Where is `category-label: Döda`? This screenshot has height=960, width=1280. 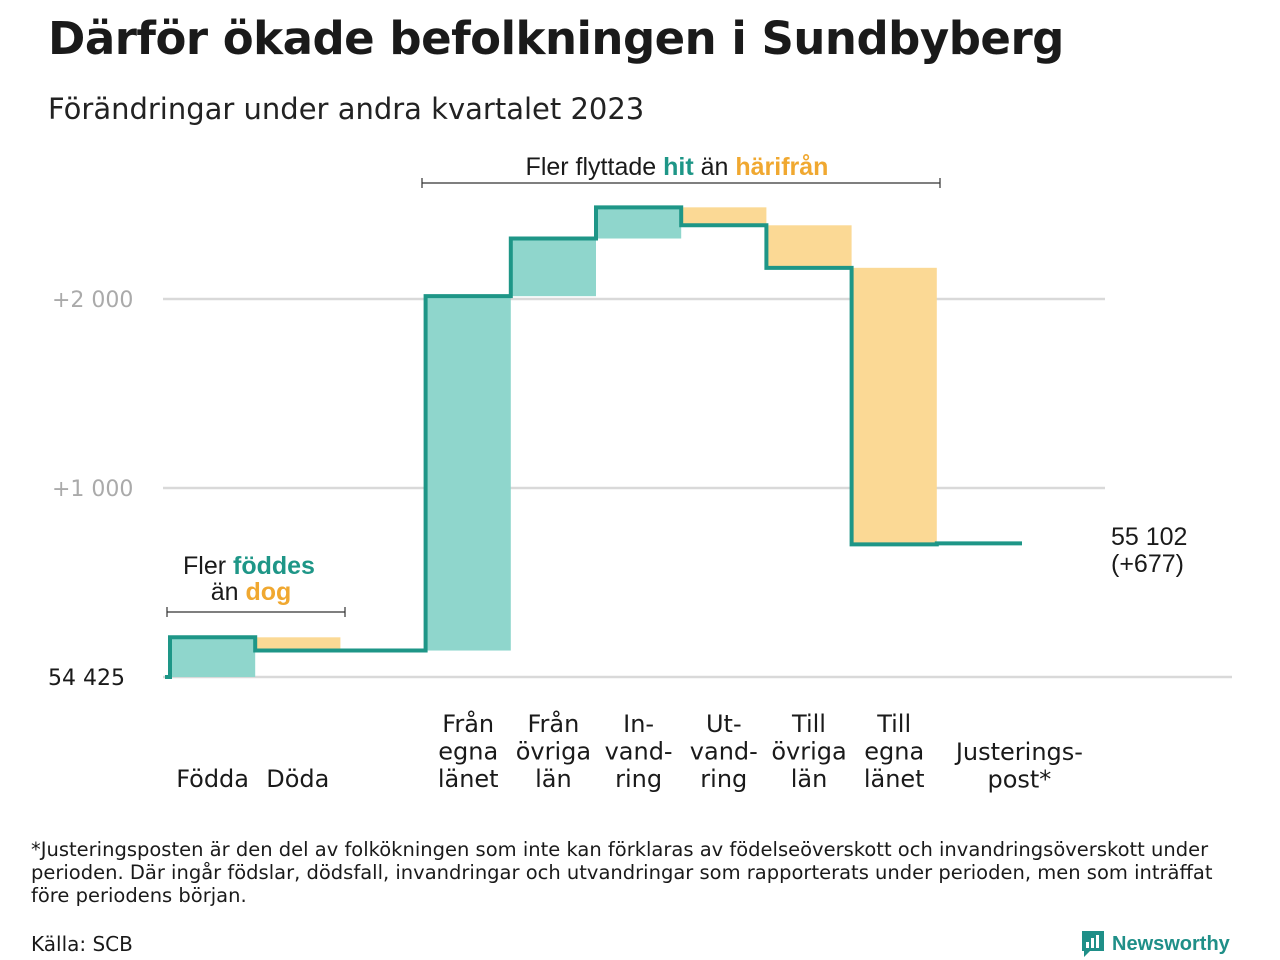 category-label: Döda is located at coordinates (297, 779).